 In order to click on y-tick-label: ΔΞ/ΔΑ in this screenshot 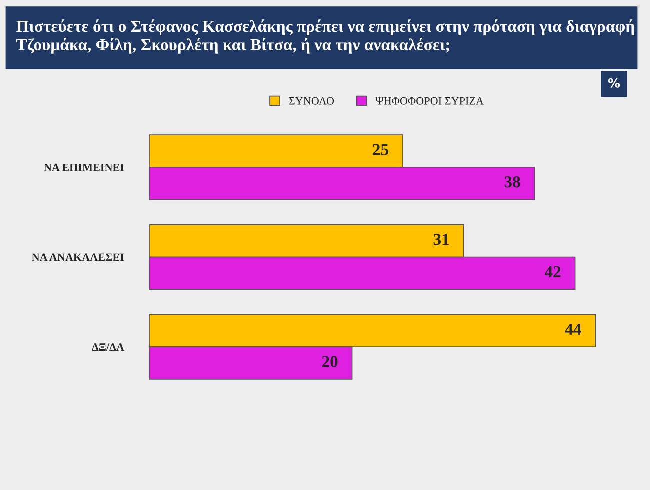, I will do `click(108, 348)`.